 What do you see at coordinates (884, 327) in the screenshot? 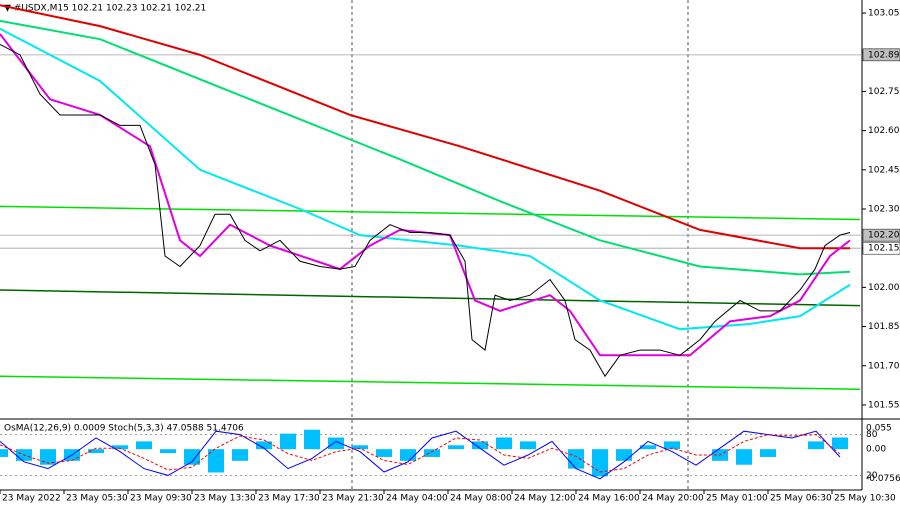
I see `y-tick-label: 101.85` at bounding box center [884, 327].